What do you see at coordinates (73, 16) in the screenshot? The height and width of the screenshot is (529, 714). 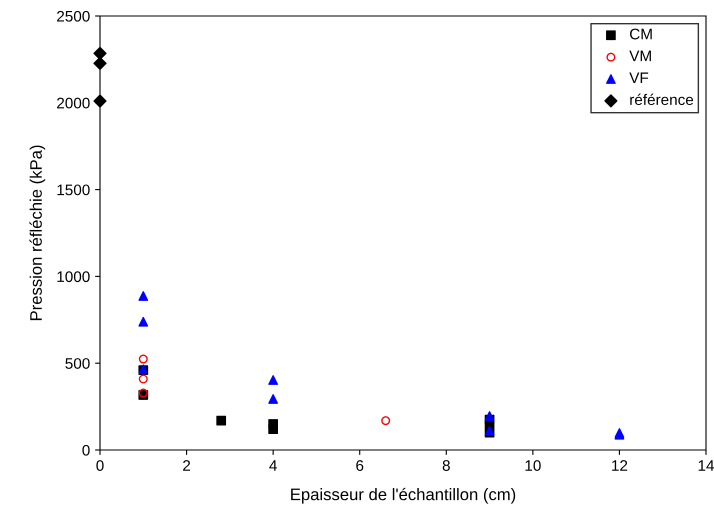 I see `y-tick-label: 2500` at bounding box center [73, 16].